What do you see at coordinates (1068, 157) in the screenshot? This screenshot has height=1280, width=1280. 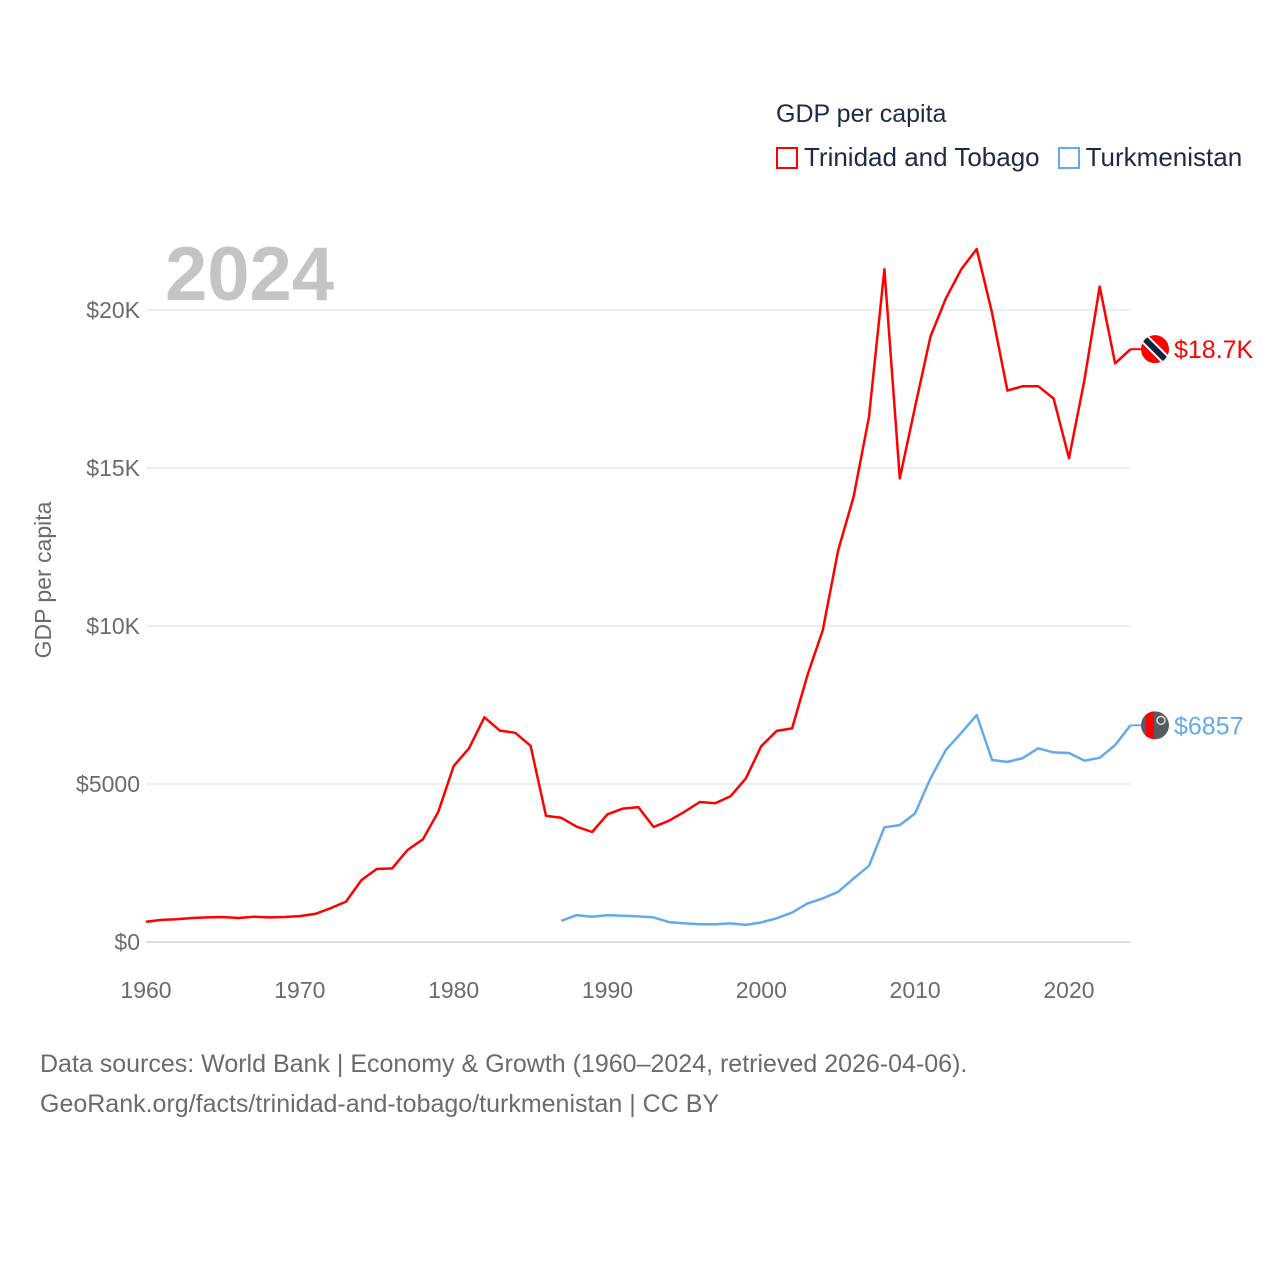 I see `legend-swatch-blue` at bounding box center [1068, 157].